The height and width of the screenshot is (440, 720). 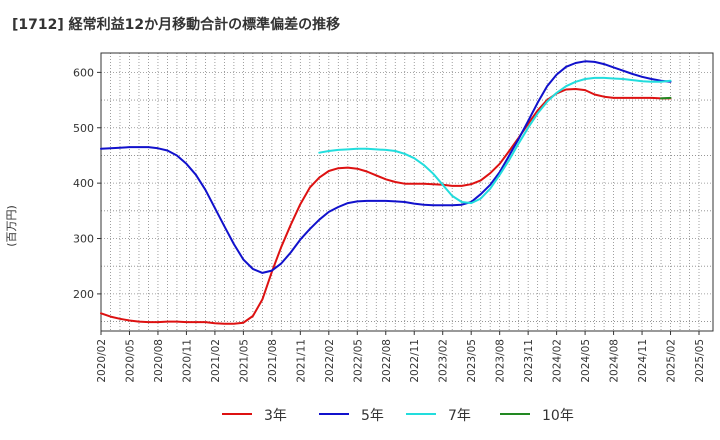 I want to click on x-tick-label: 2021/08, so click(x=273, y=361).